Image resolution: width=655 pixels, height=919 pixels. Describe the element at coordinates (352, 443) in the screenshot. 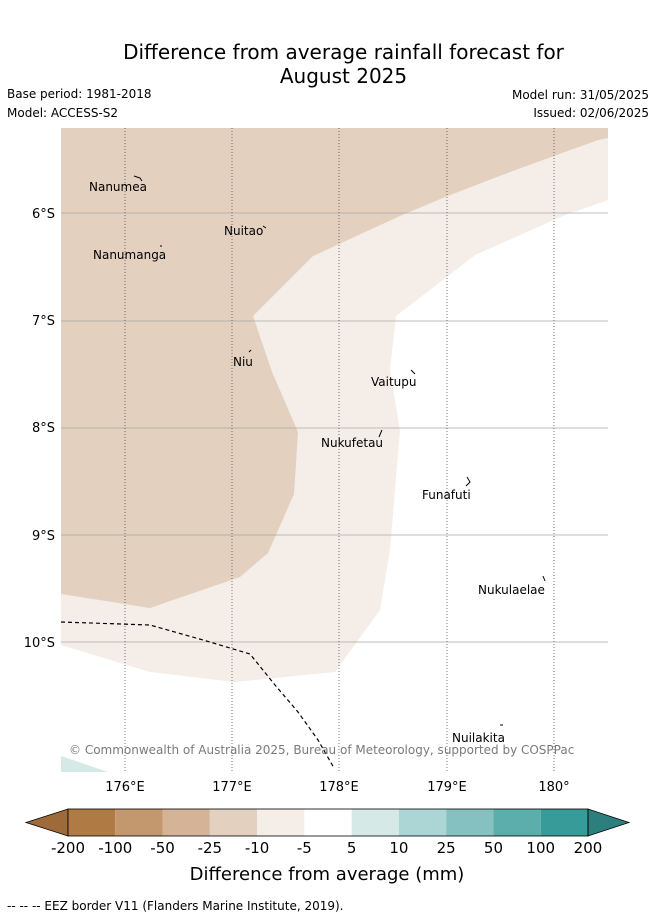

I see `place-label-nukufetau: Nukufetau` at that location.